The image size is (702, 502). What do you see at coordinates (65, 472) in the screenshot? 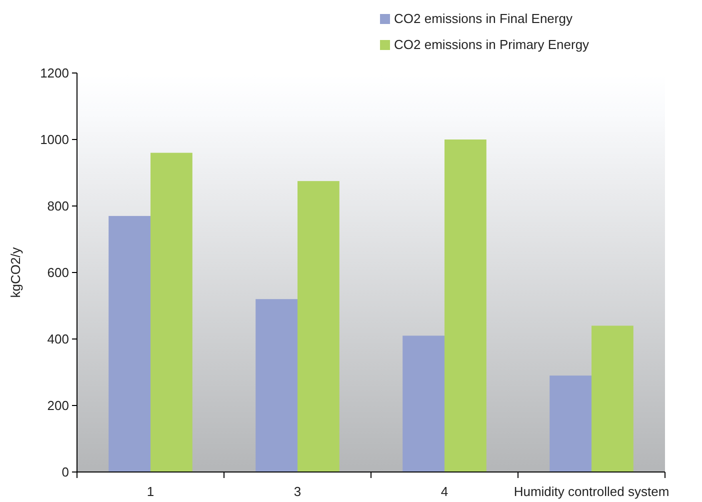
I see `y-tick-label: 0` at bounding box center [65, 472].